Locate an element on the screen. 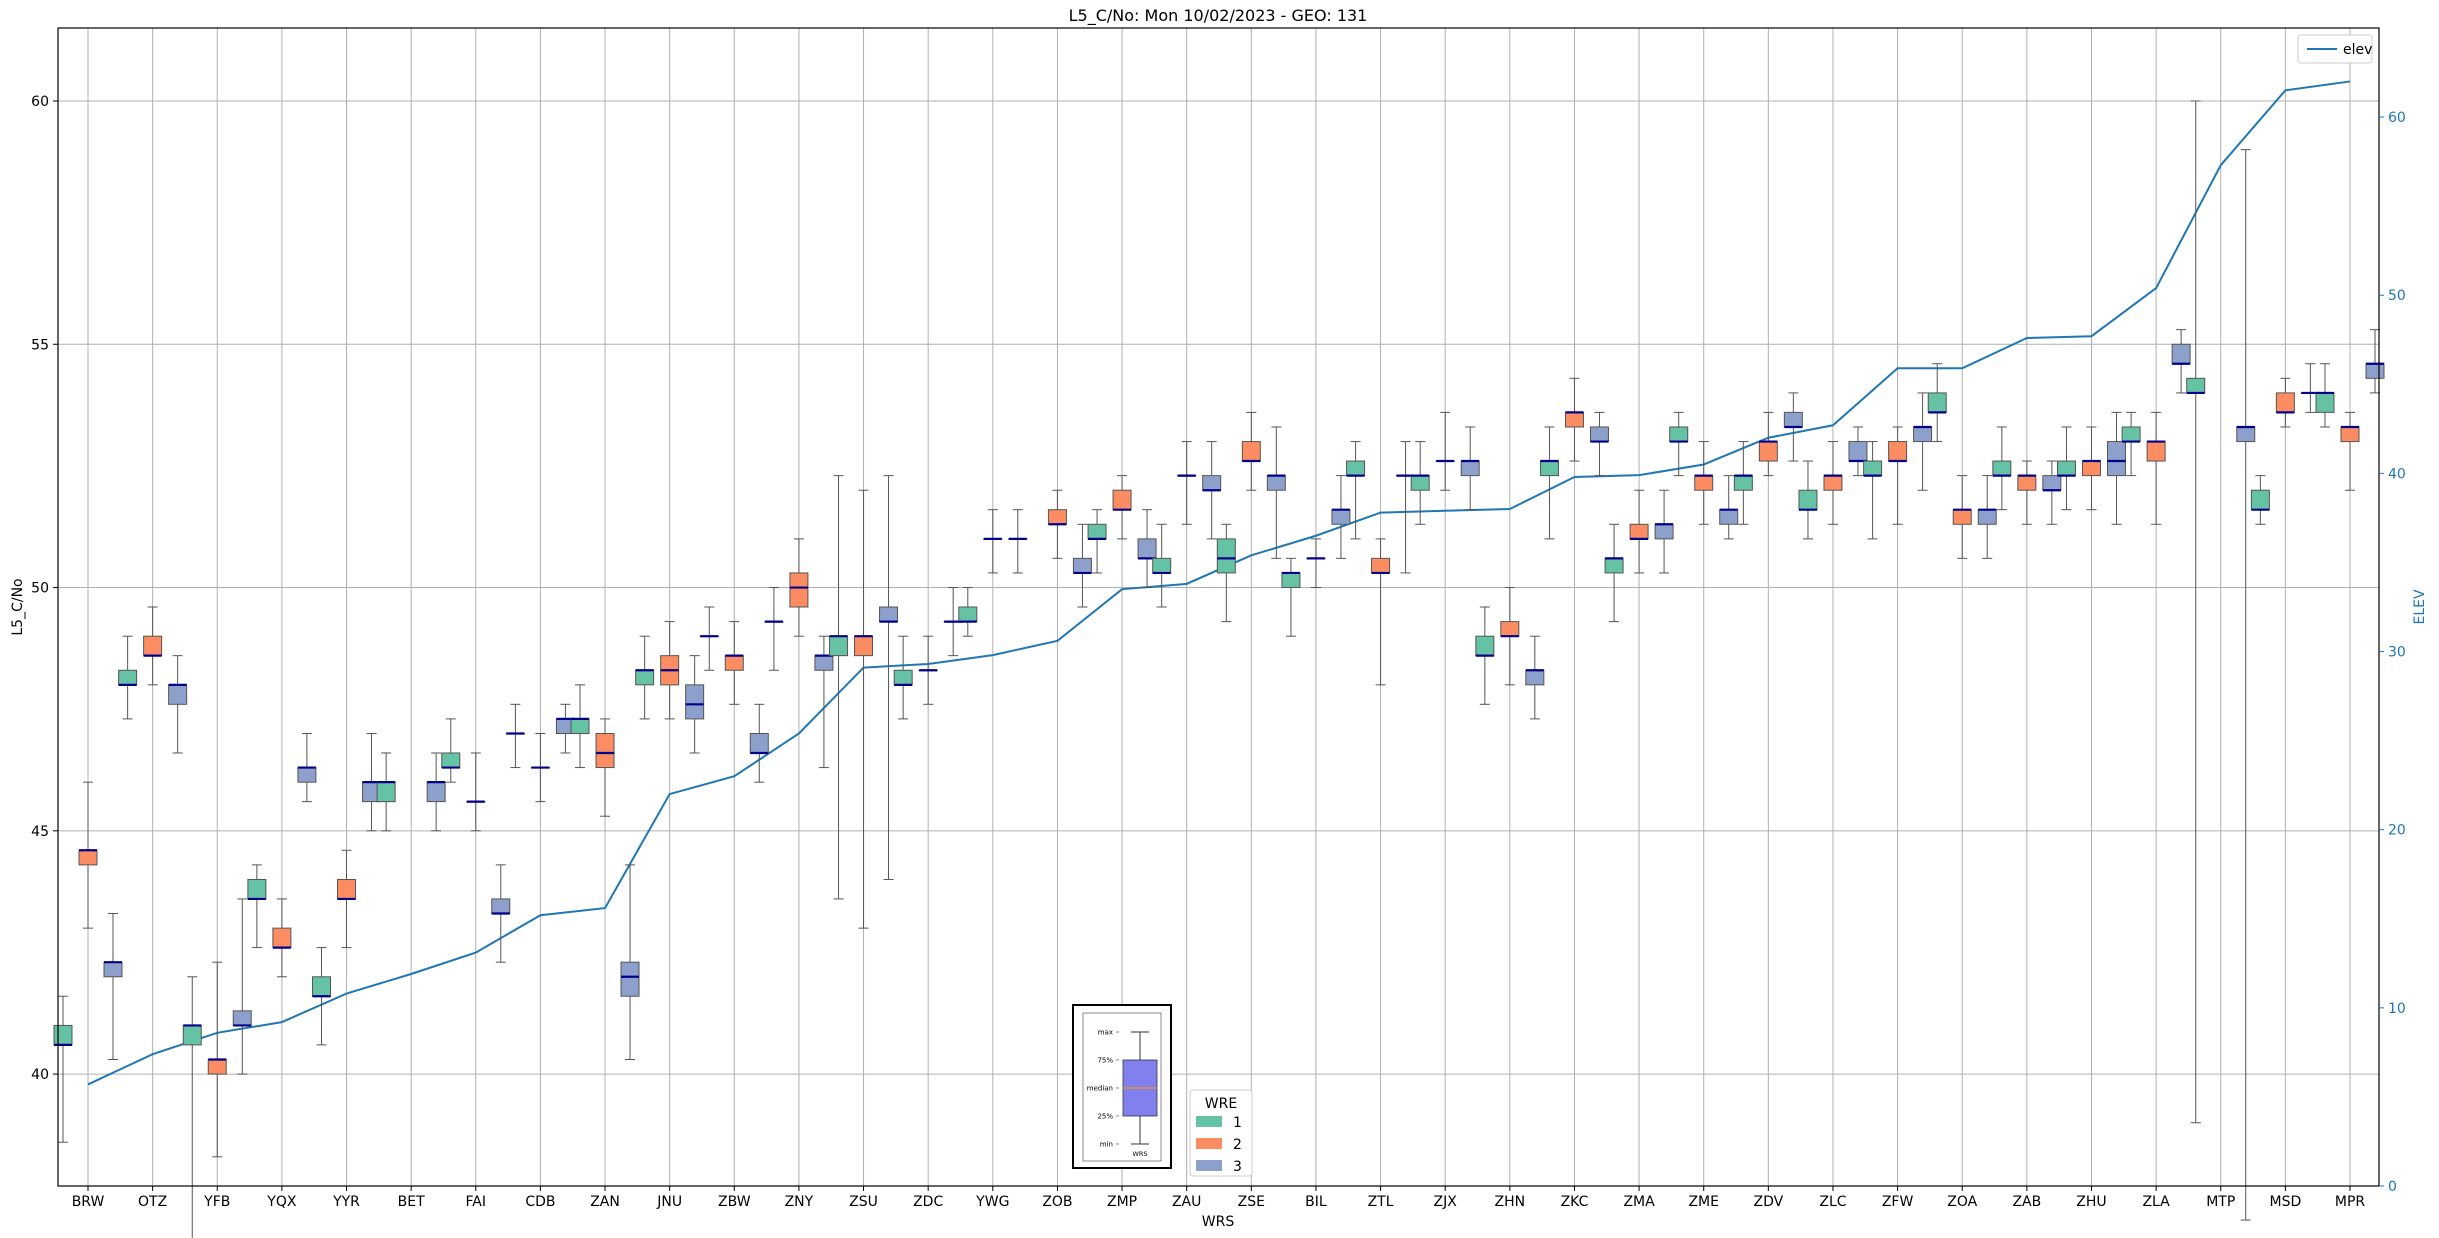 This screenshot has width=2439, height=1238. wre-legend-label-3: 3 is located at coordinates (1237, 1167).